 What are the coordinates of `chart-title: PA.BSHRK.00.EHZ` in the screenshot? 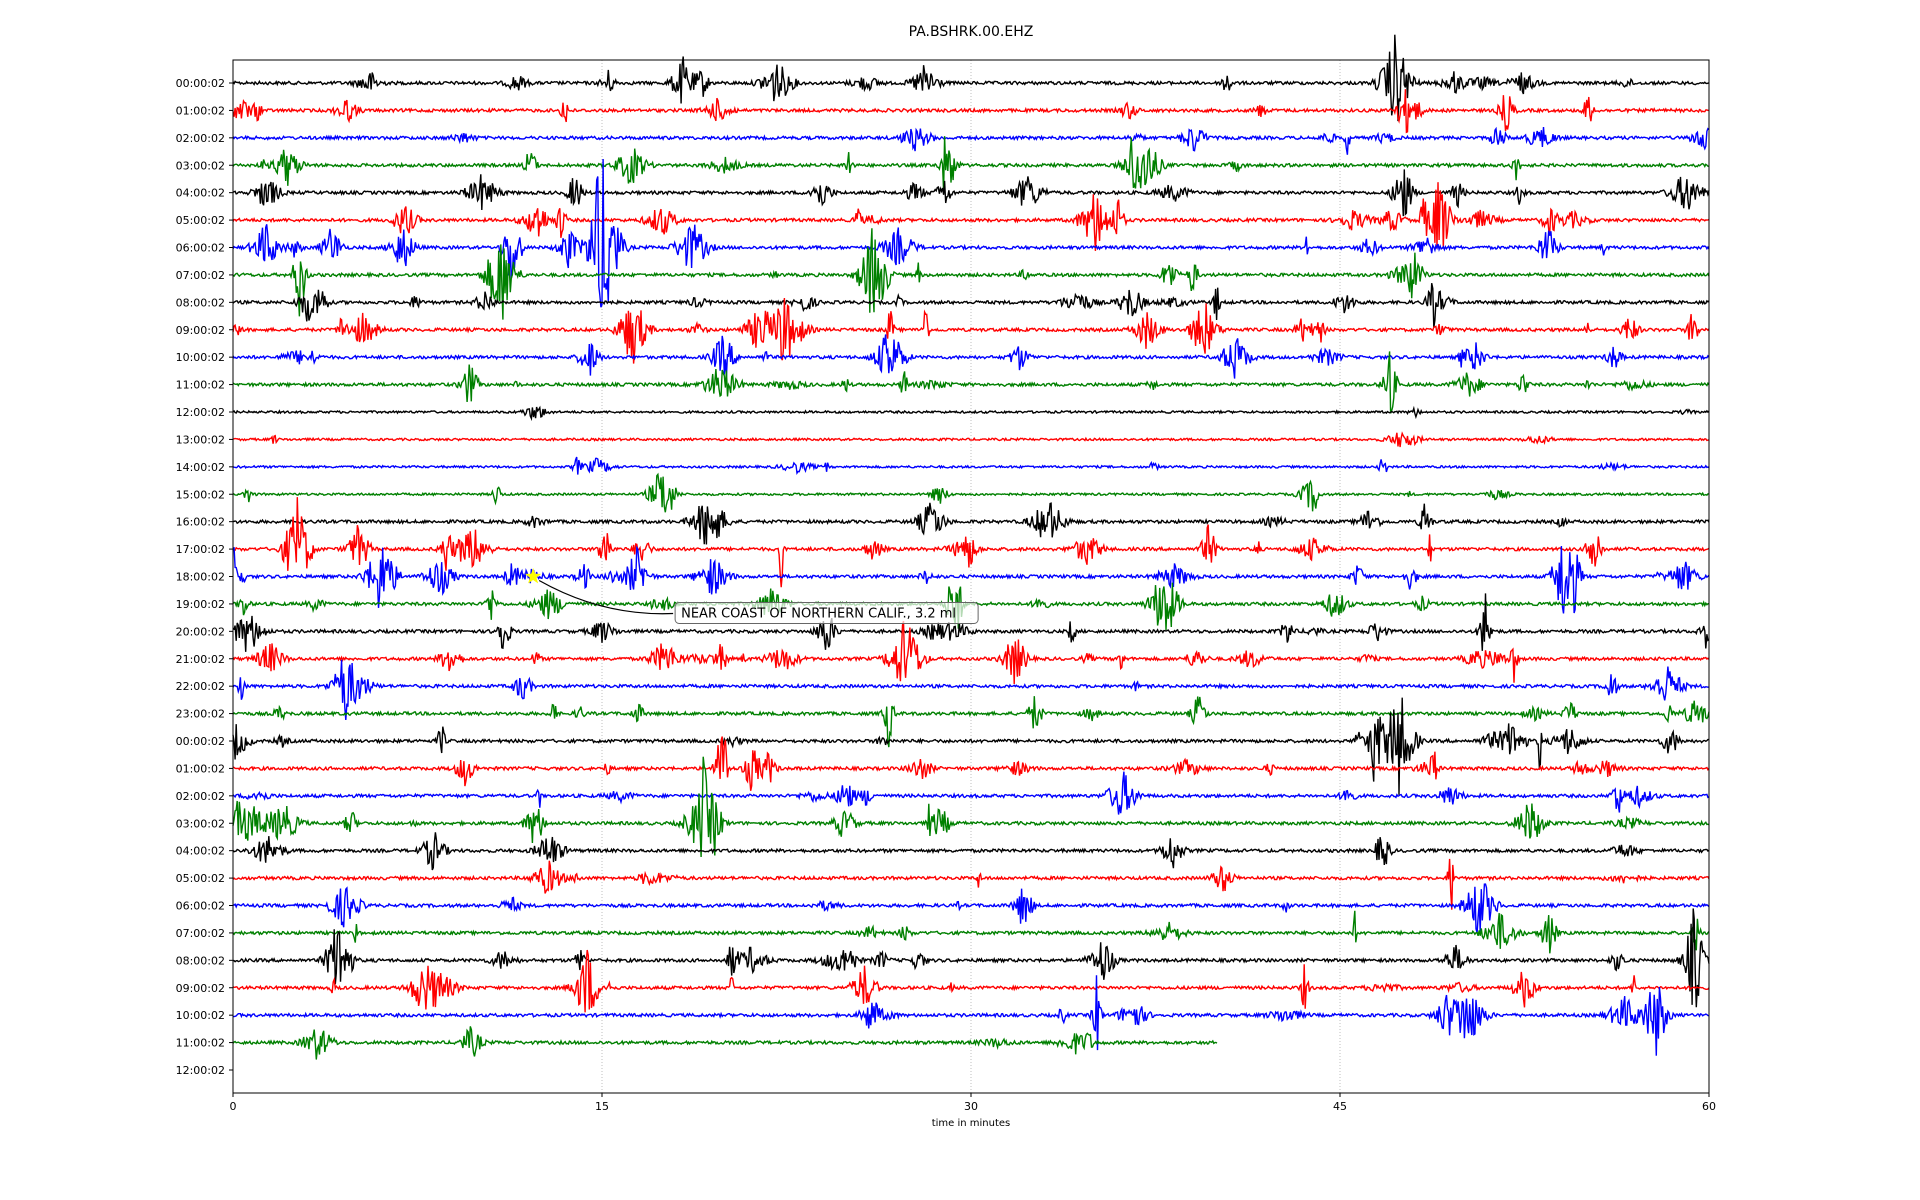 It's located at (971, 32).